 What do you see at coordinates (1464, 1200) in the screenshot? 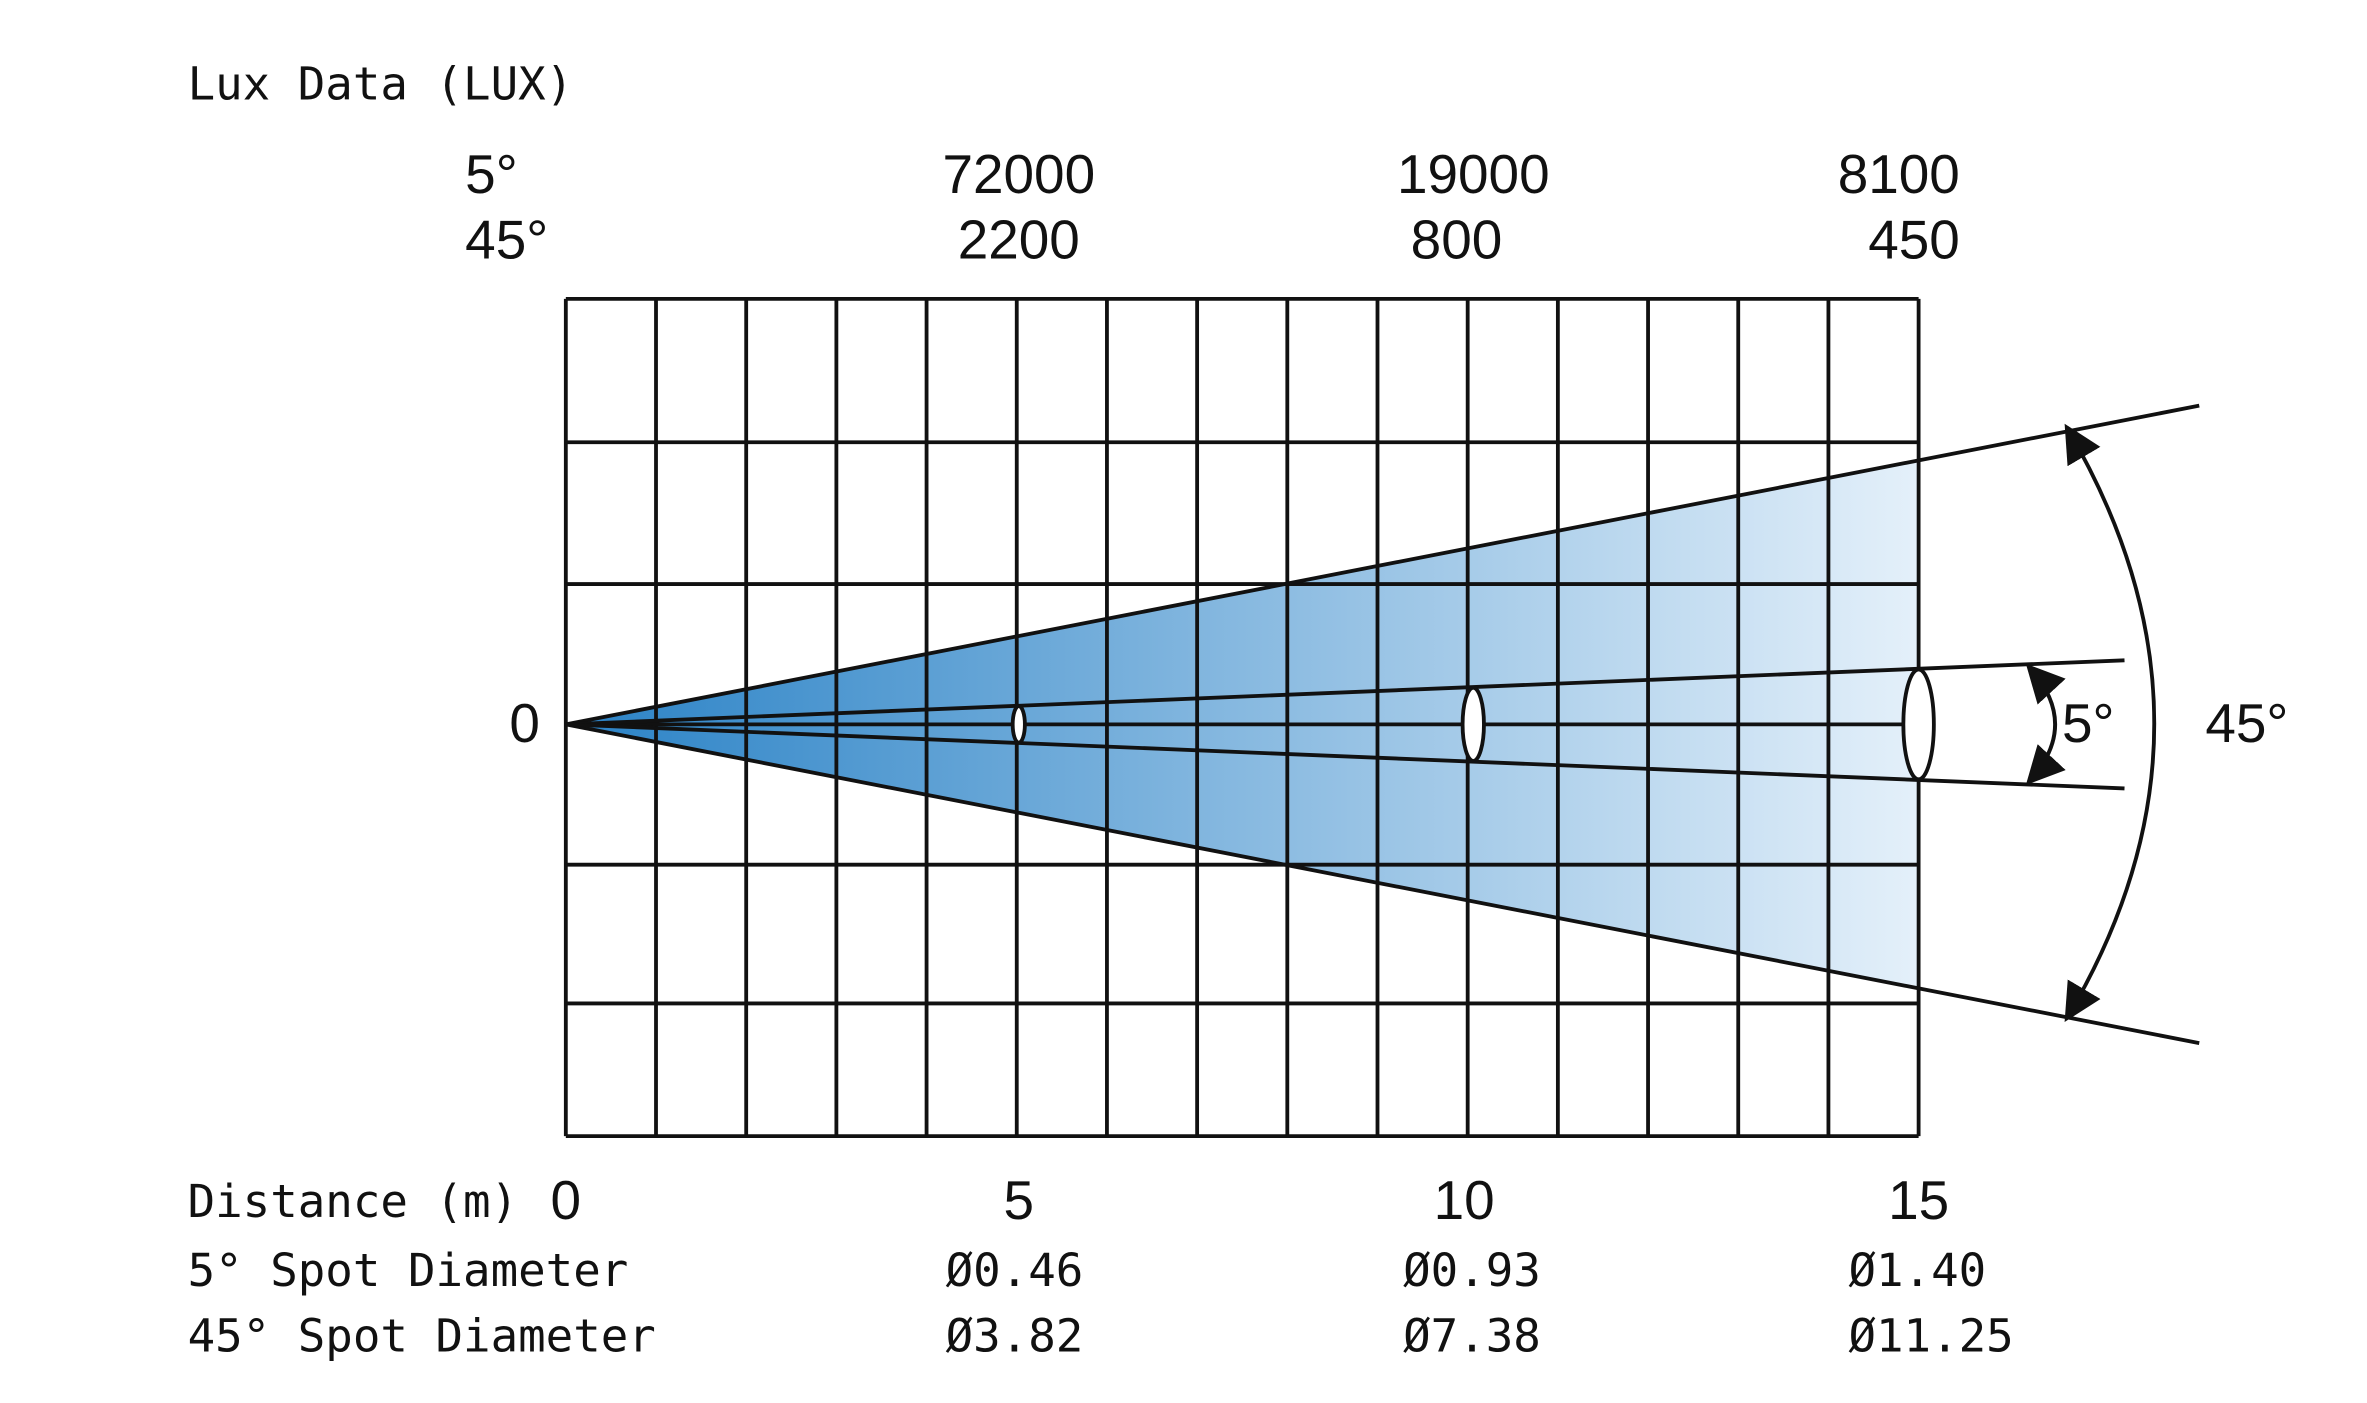
I see `distance-value: 10` at bounding box center [1464, 1200].